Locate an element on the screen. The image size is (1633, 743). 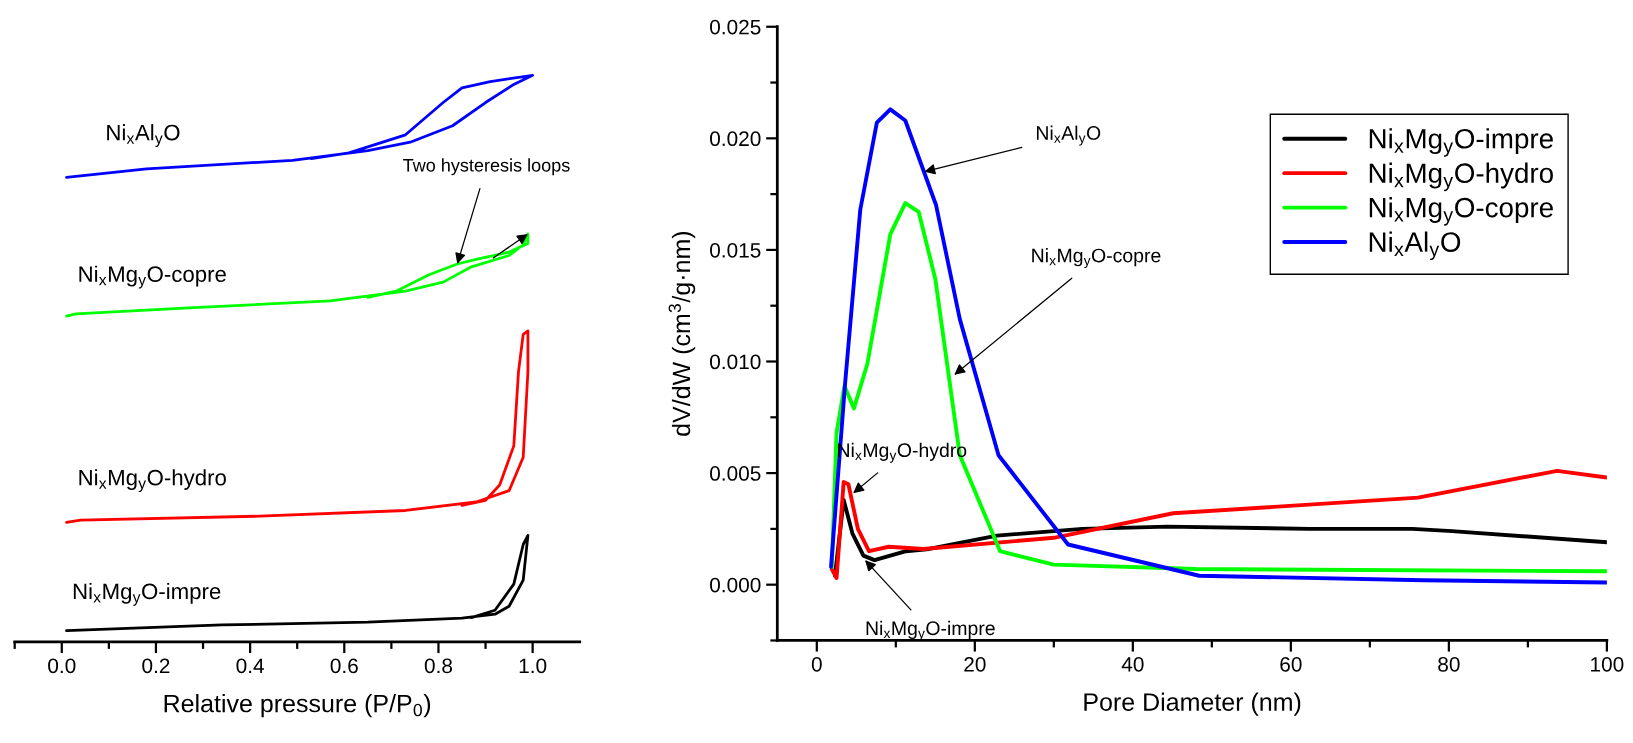
x-tick-label: 60 is located at coordinates (1291, 664).